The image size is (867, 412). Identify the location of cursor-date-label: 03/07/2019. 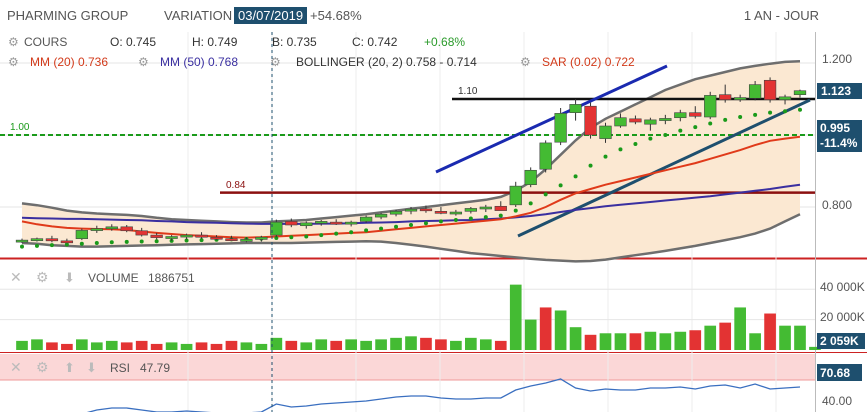
(271, 15).